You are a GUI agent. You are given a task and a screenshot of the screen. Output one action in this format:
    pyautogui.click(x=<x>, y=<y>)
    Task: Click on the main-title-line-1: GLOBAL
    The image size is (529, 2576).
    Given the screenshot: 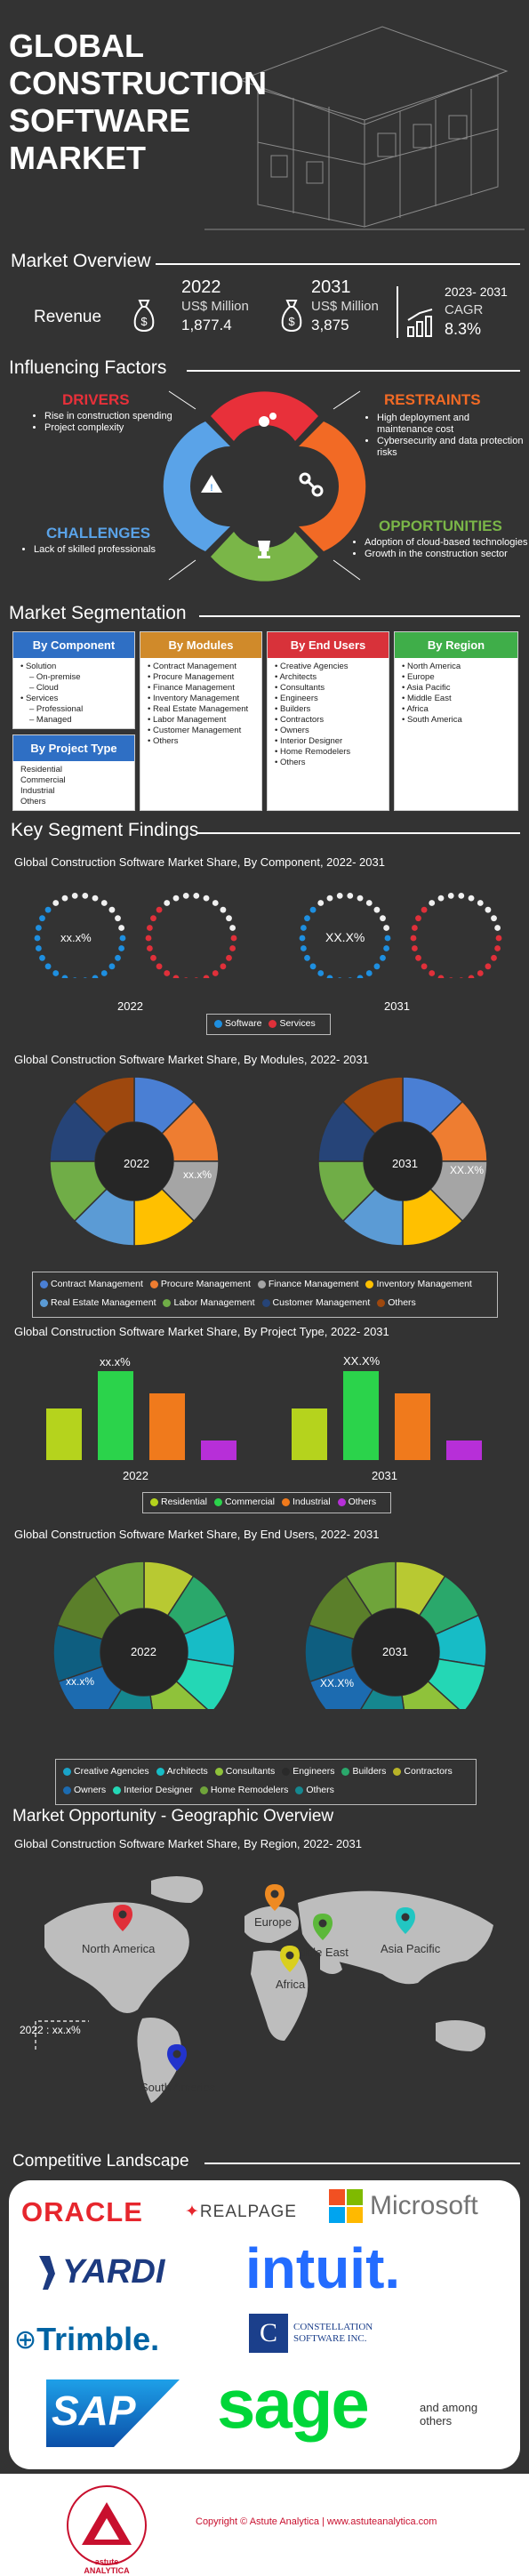 What is the action you would take?
    pyautogui.click(x=76, y=46)
    